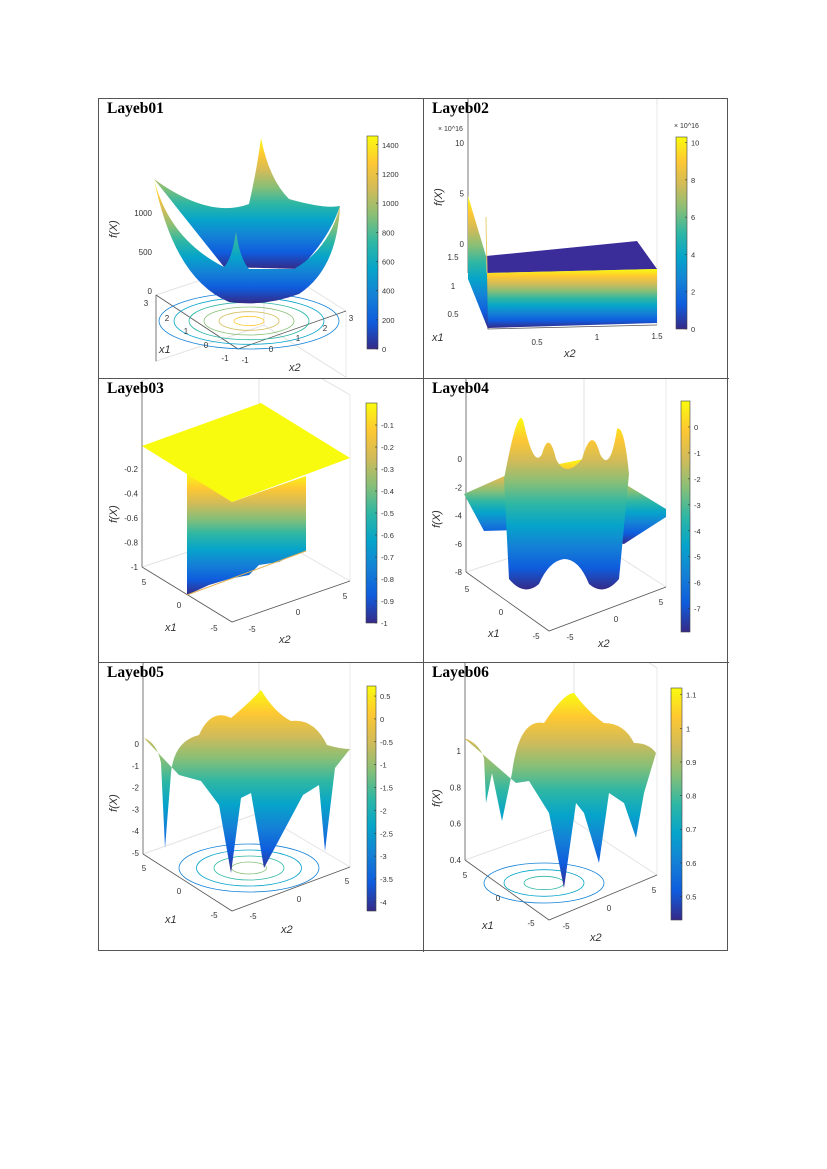 The image size is (827, 1169). Describe the element at coordinates (351, 318) in the screenshot. I see `x2-tick-label: 3` at that location.